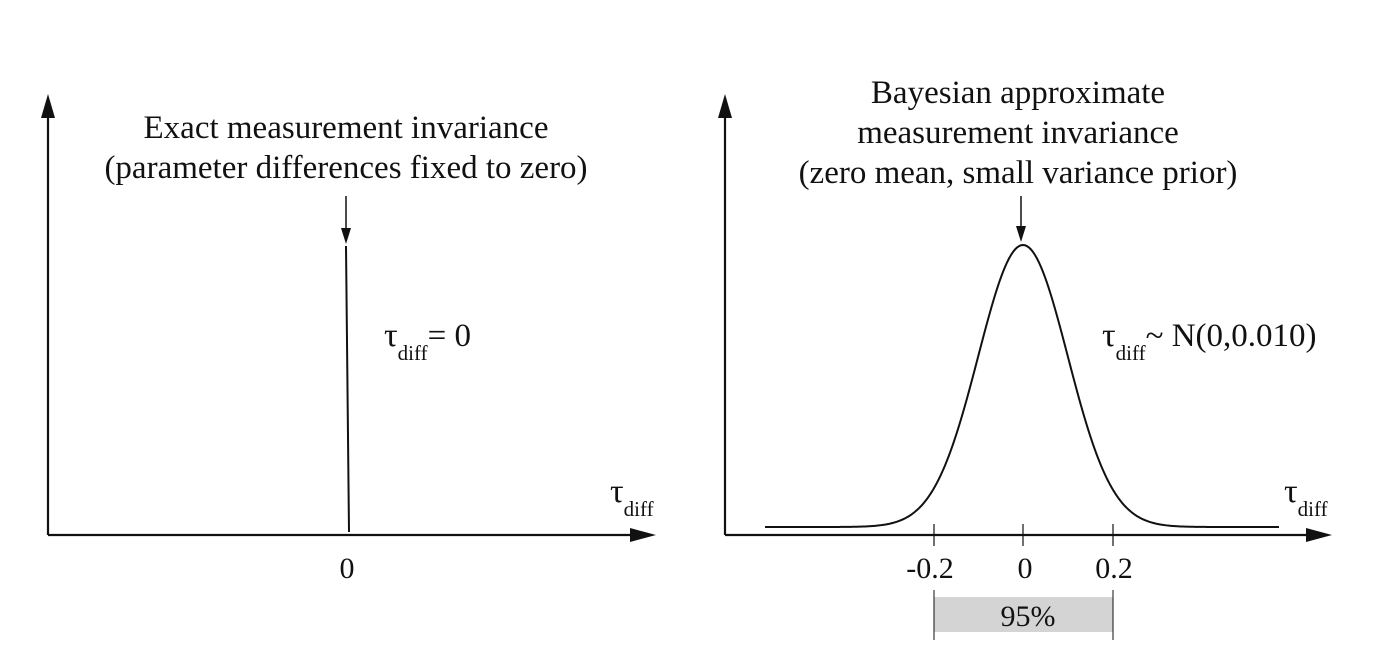  I want to click on right-prior-relation: ~ N(0,0.010), so click(1231, 336).